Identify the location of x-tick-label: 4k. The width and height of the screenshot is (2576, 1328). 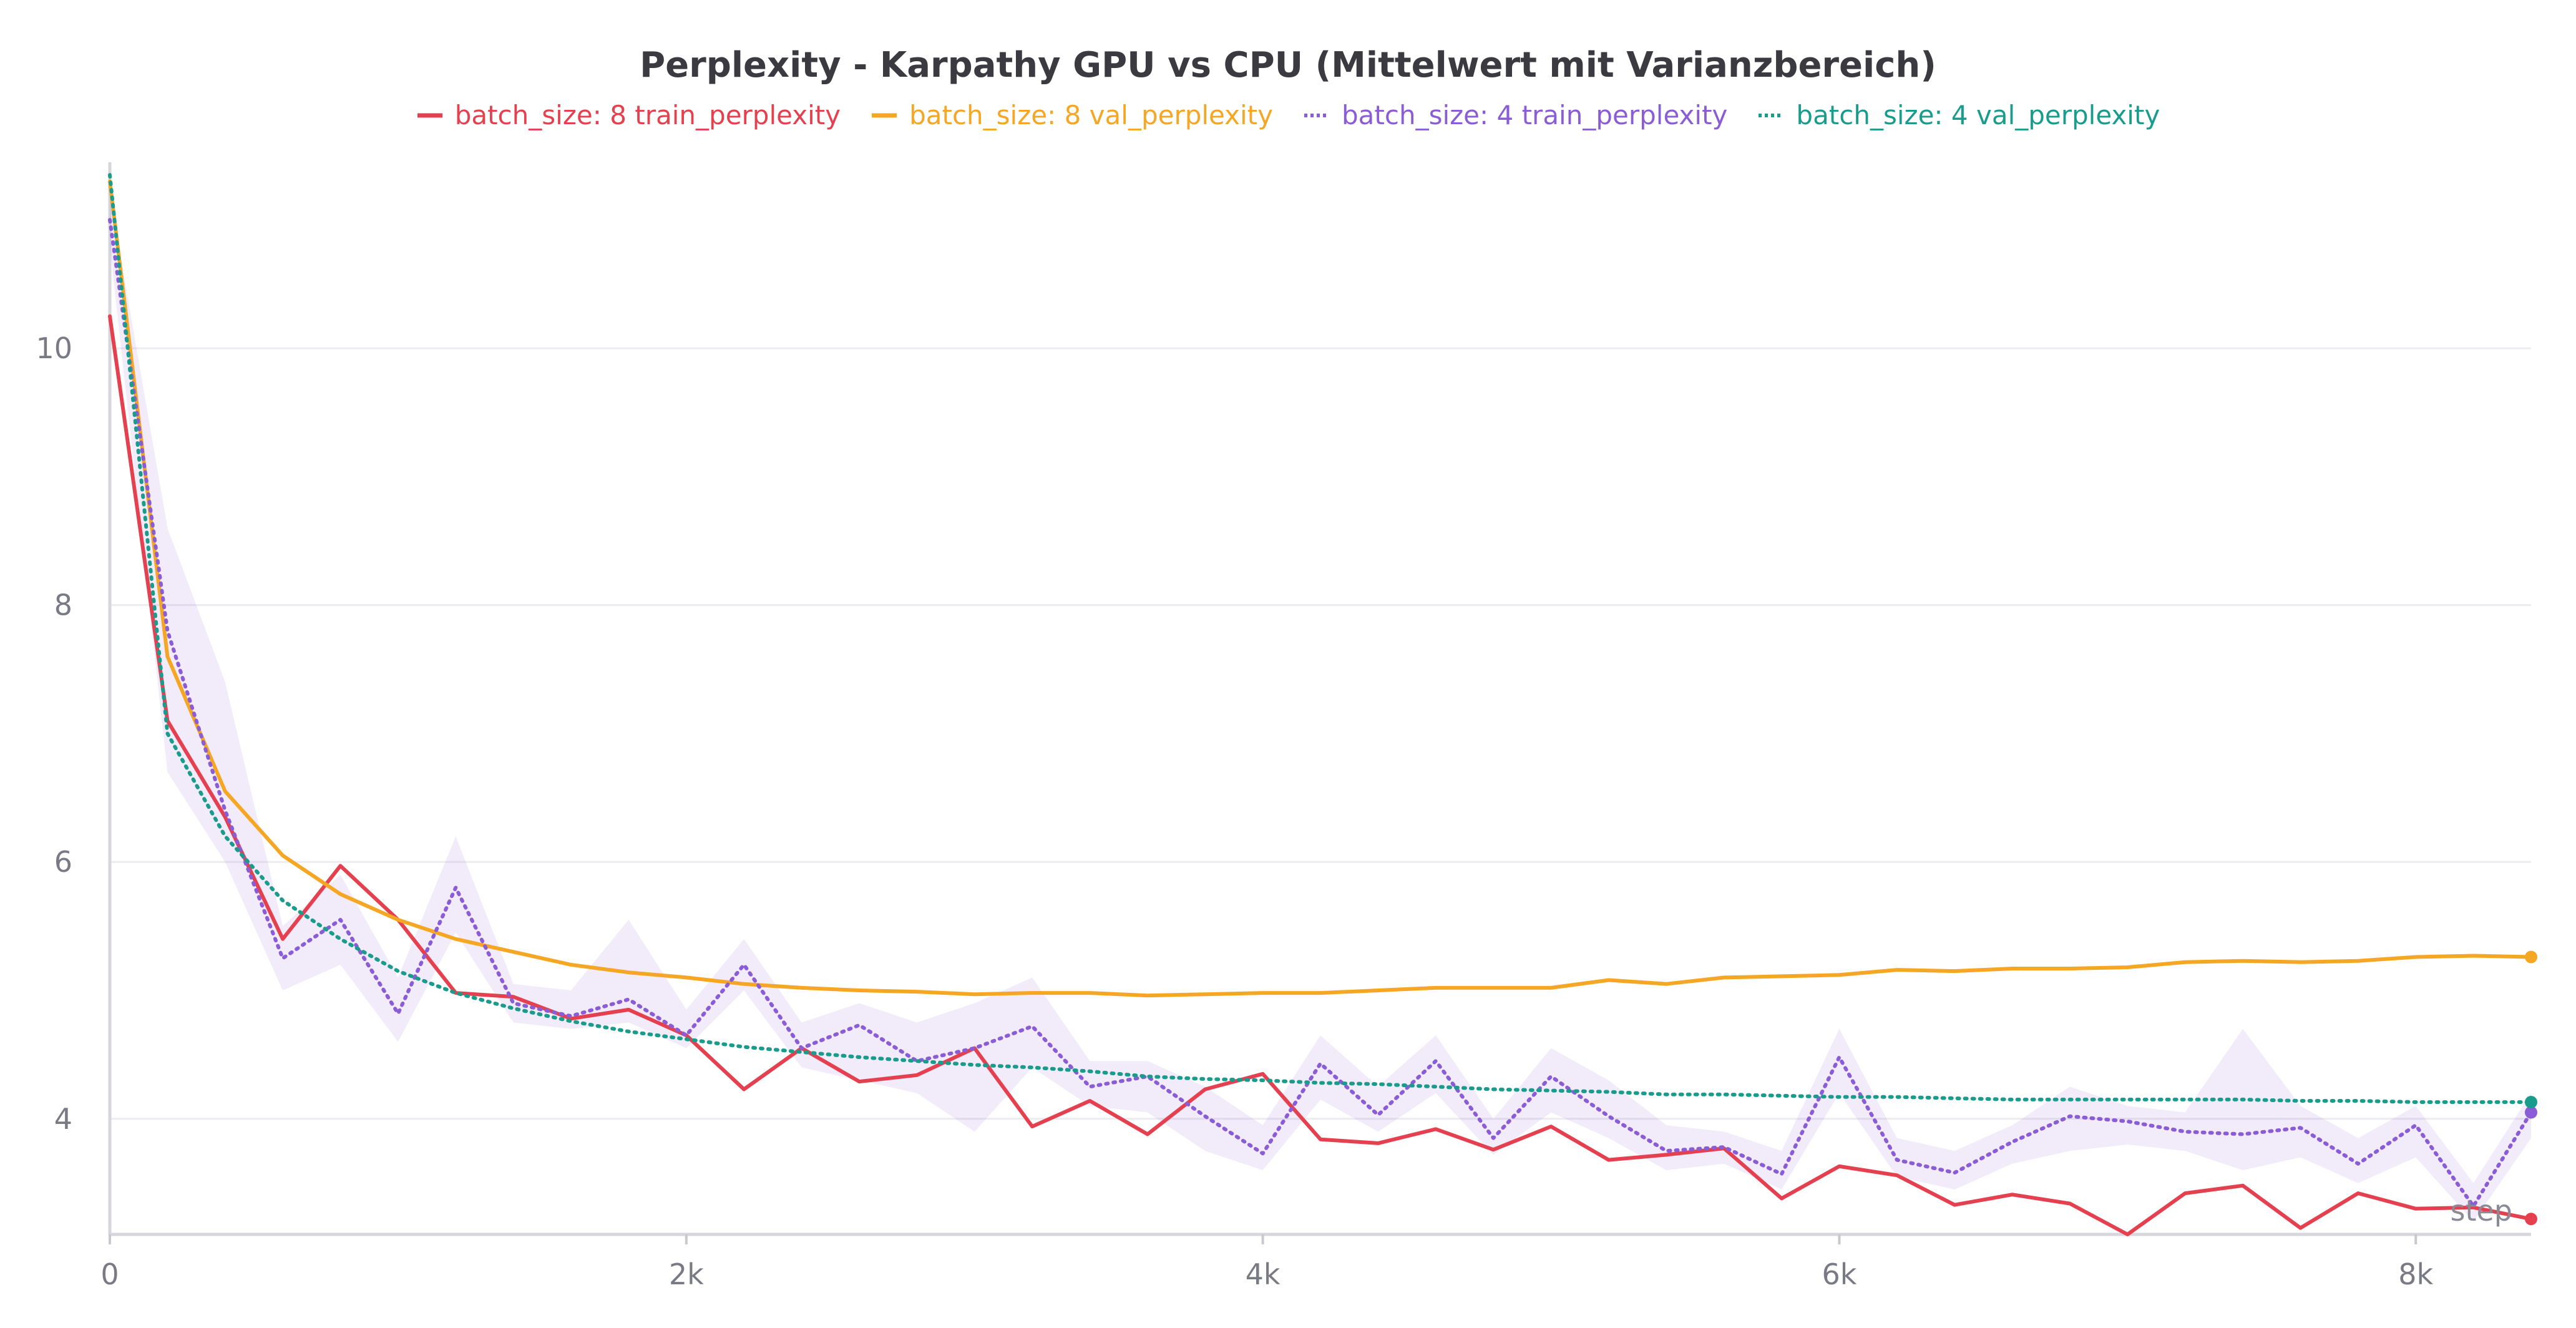
(1263, 1274).